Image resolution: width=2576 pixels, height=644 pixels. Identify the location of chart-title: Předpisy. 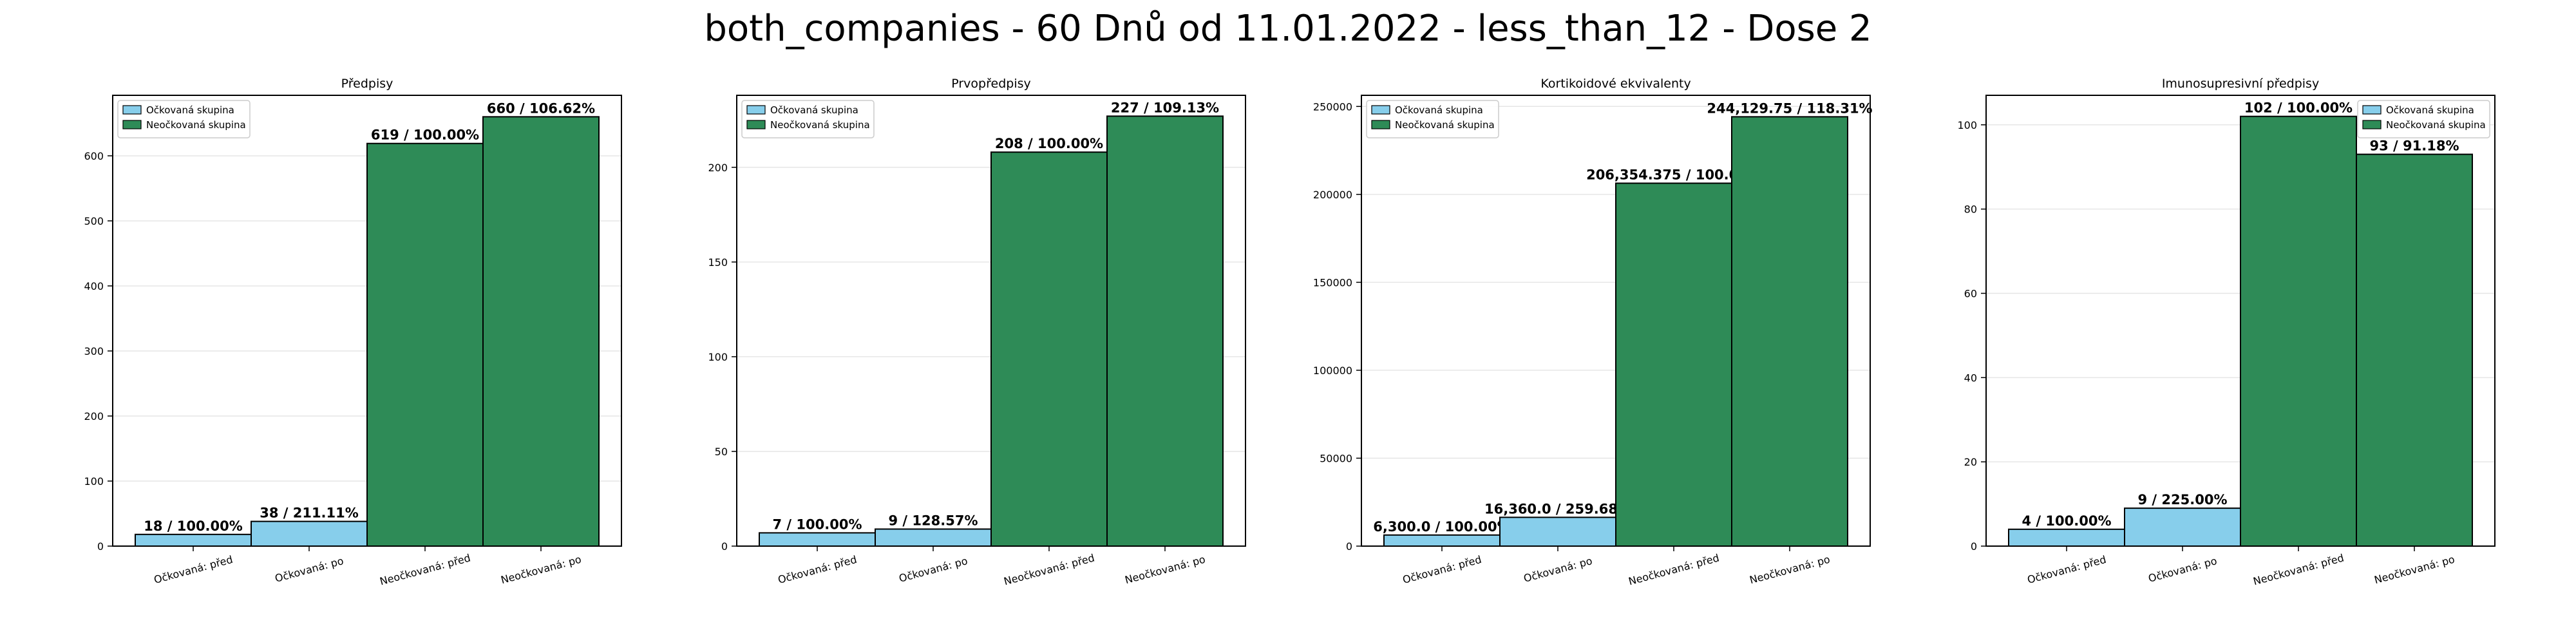
(367, 84).